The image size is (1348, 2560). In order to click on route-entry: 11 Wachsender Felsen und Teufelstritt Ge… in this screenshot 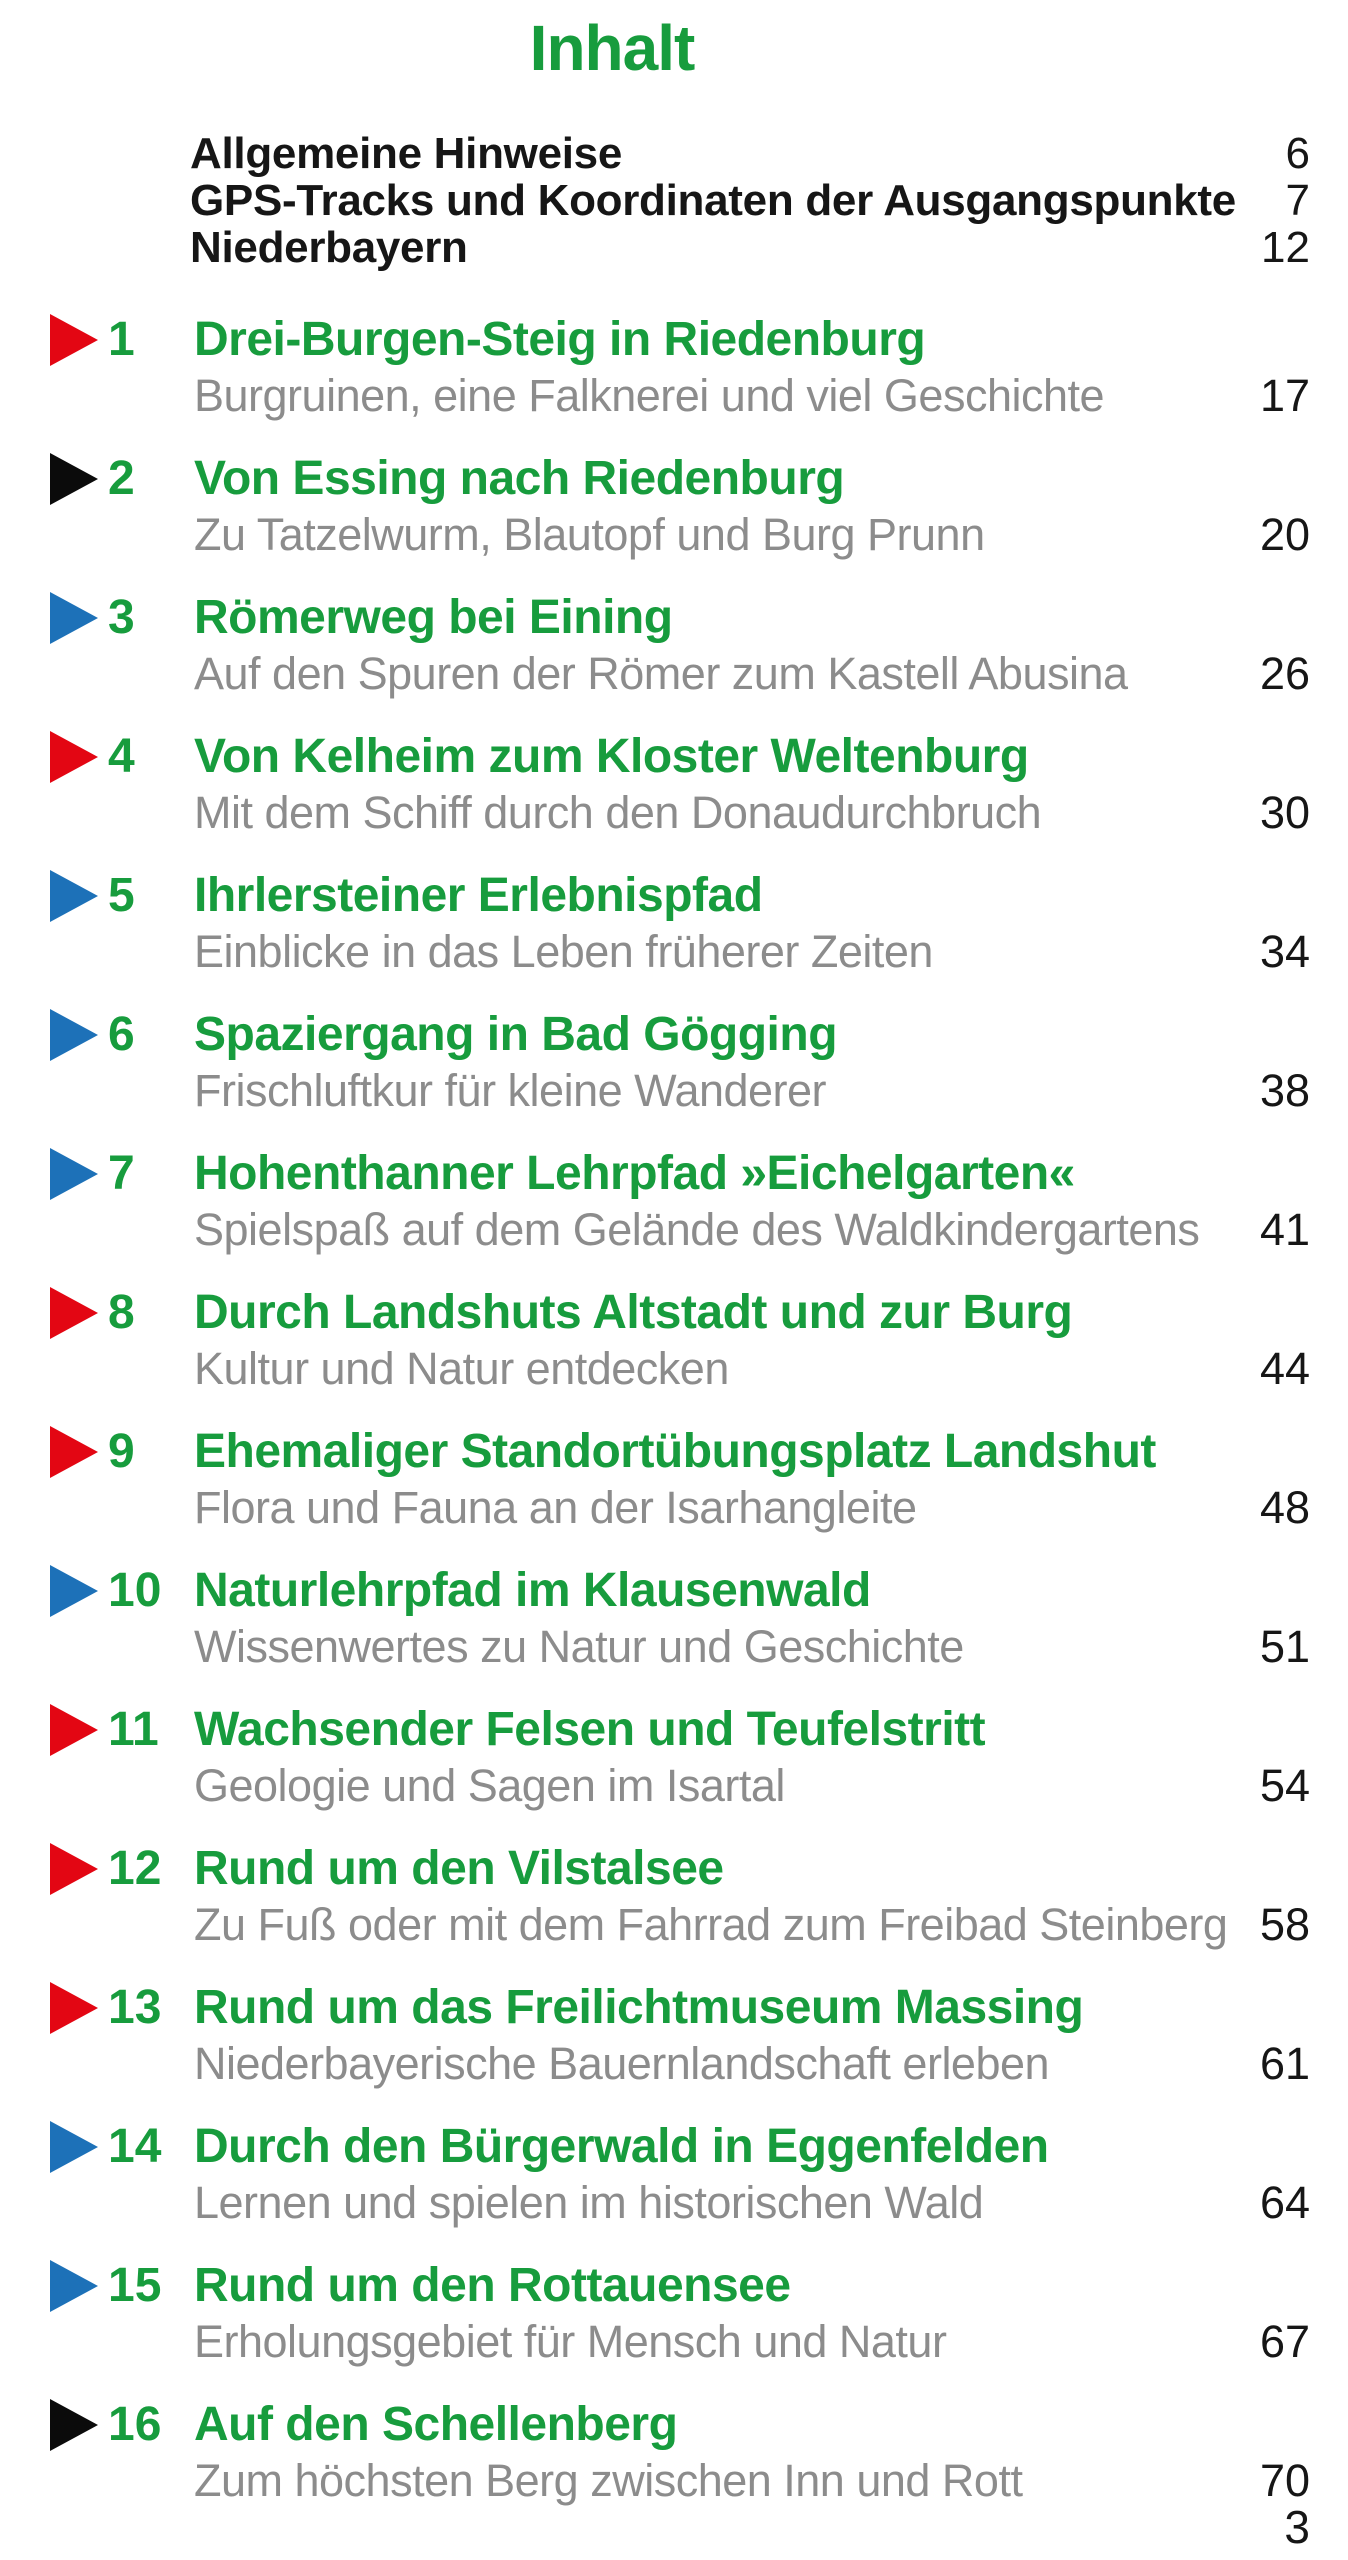, I will do `click(680, 1757)`.